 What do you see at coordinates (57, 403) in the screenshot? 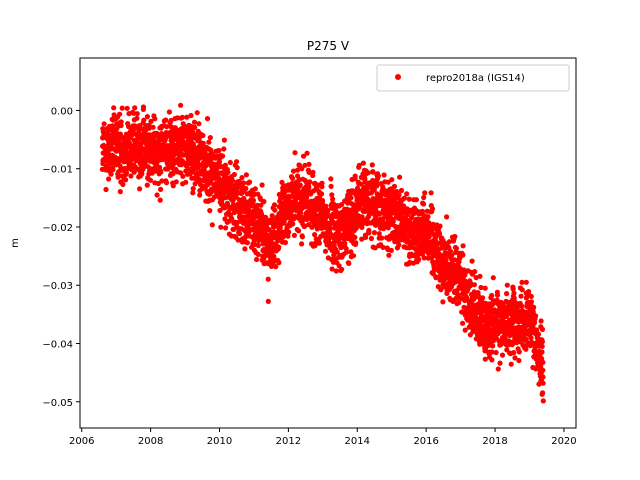
I see `y-tick-label: −0.05` at bounding box center [57, 403].